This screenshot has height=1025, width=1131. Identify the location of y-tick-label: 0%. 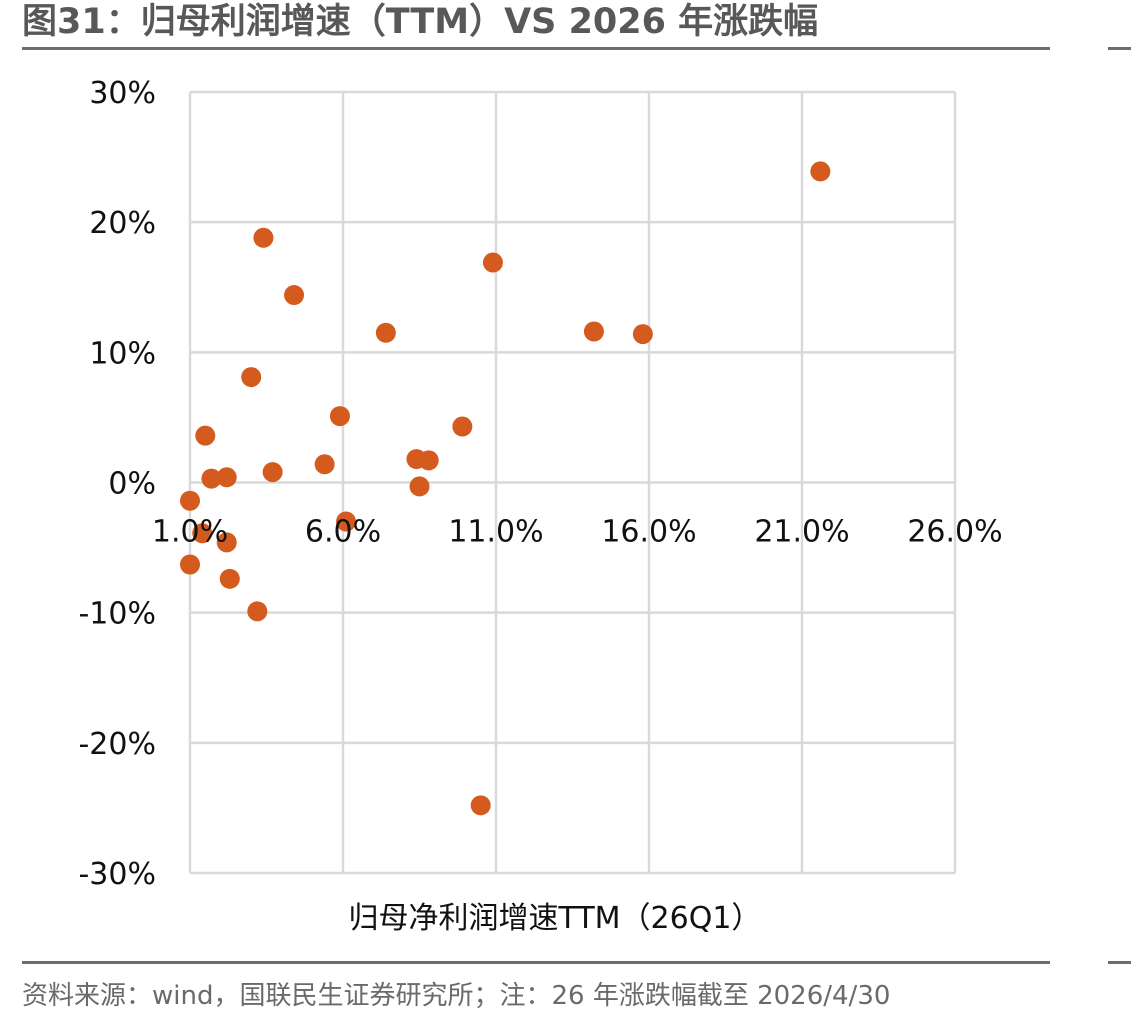
(132, 484).